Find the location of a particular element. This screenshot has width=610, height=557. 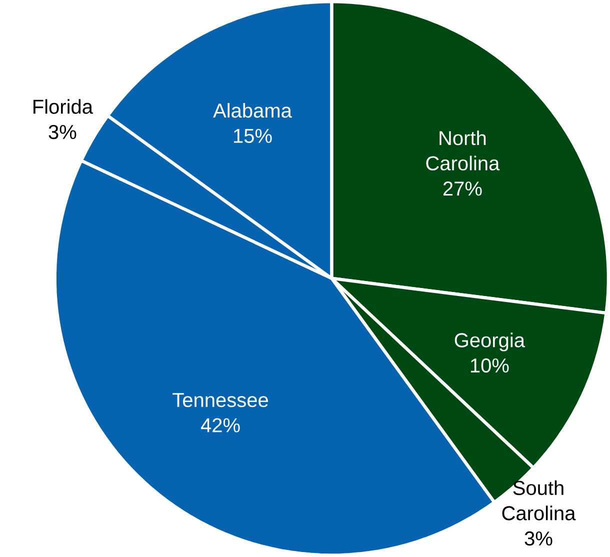

data-label: 10% is located at coordinates (489, 365).